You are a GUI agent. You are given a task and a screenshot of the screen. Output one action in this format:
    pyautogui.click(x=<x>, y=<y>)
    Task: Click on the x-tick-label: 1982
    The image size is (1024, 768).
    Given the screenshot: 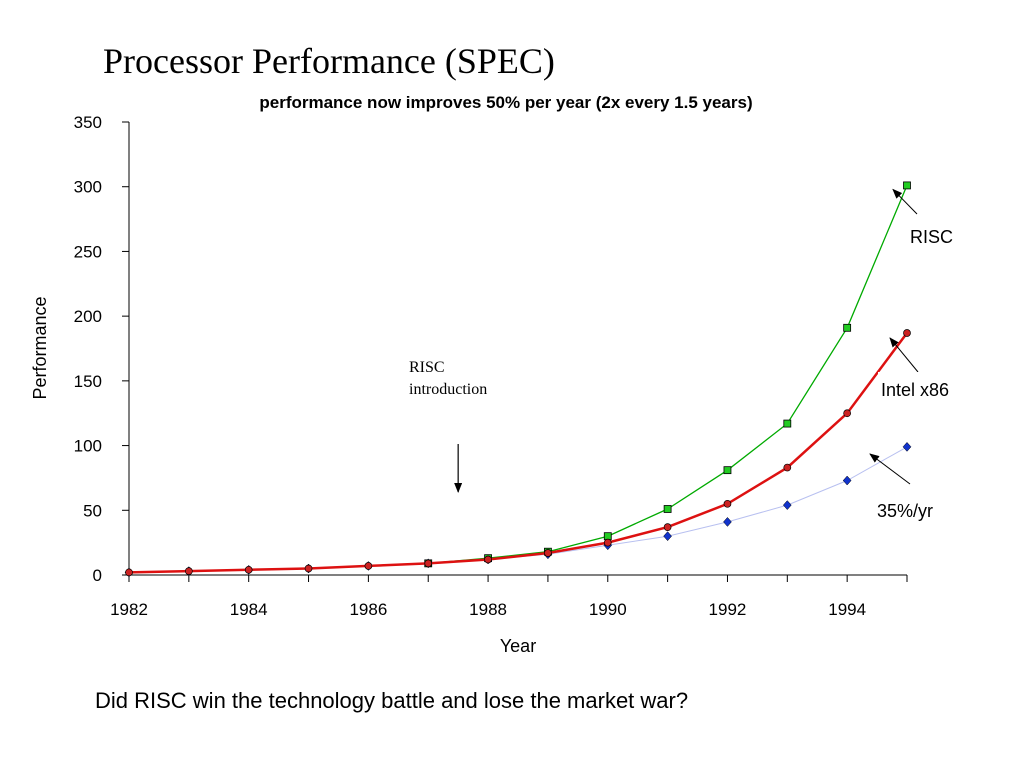 What is the action you would take?
    pyautogui.click(x=129, y=609)
    